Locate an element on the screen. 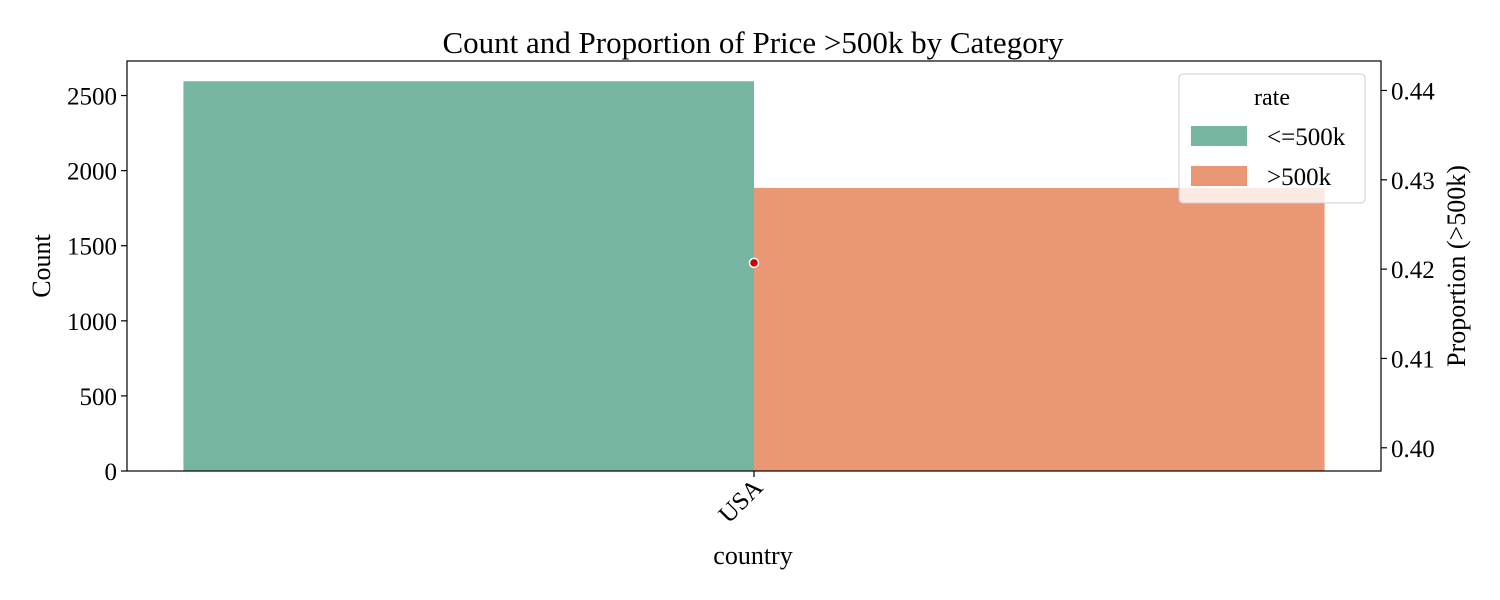 This screenshot has width=1500, height=600. legend: rate <=500k >500k is located at coordinates (1272, 138).